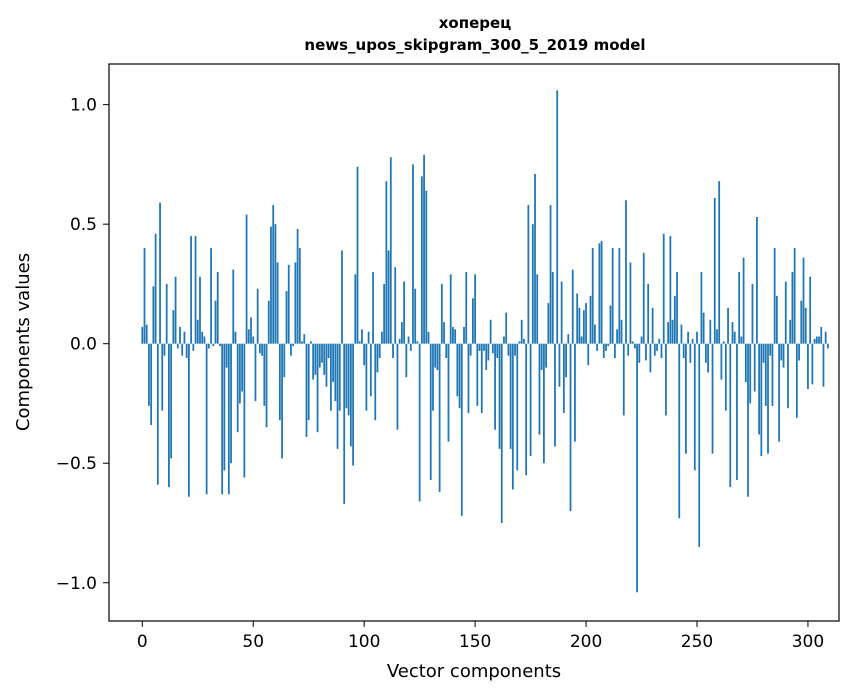 The image size is (867, 696). I want to click on y-tick-label: 1.0, so click(83, 106).